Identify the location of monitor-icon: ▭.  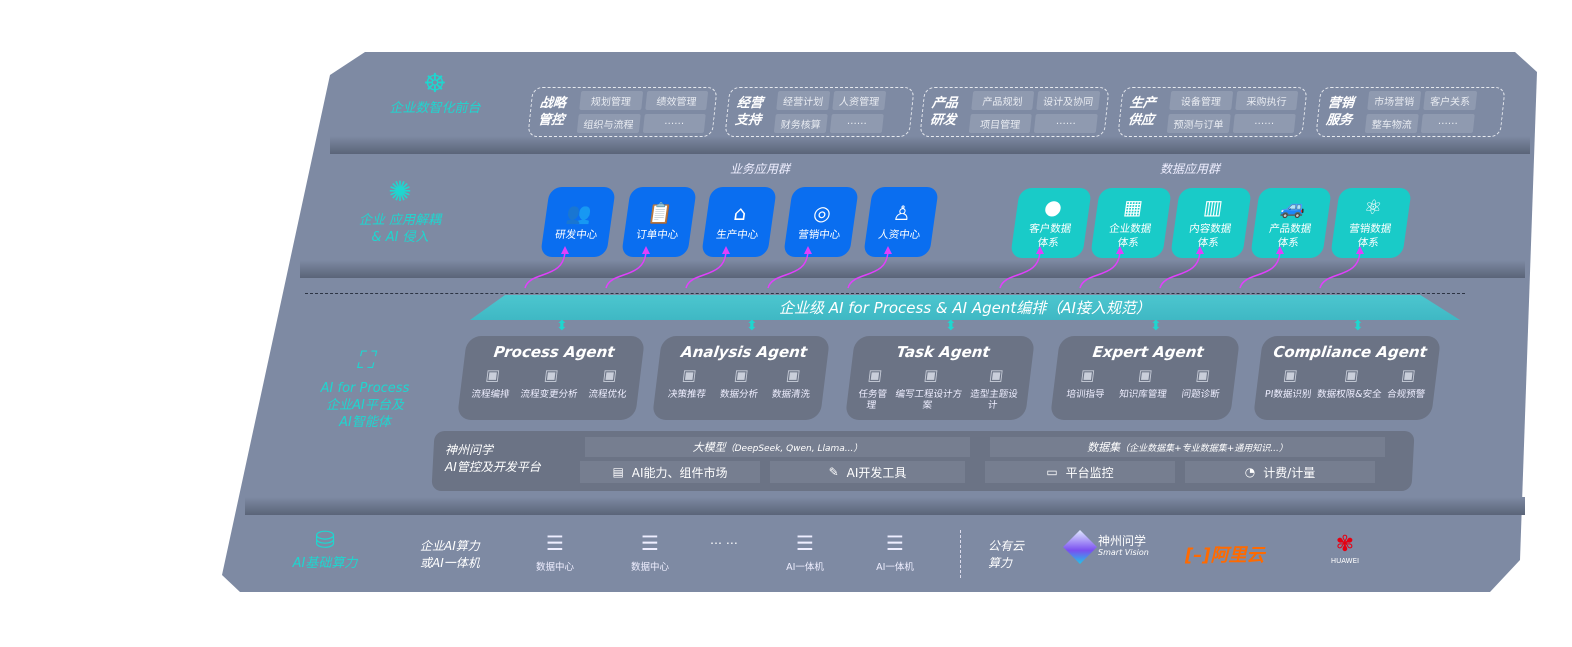
(1052, 472).